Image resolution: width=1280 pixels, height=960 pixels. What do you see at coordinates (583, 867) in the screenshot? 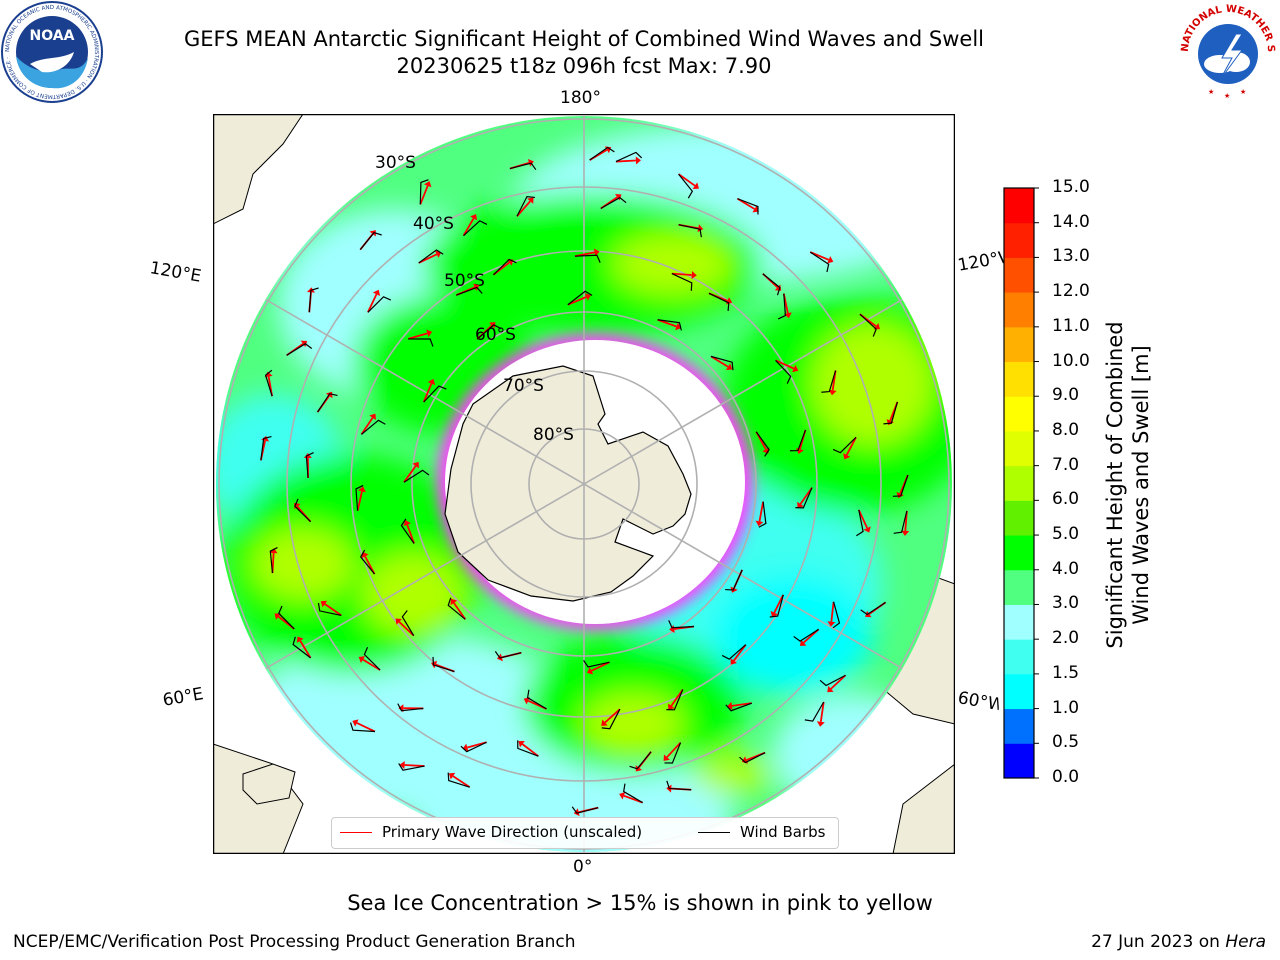
I see `lon-label-0: 0°` at bounding box center [583, 867].